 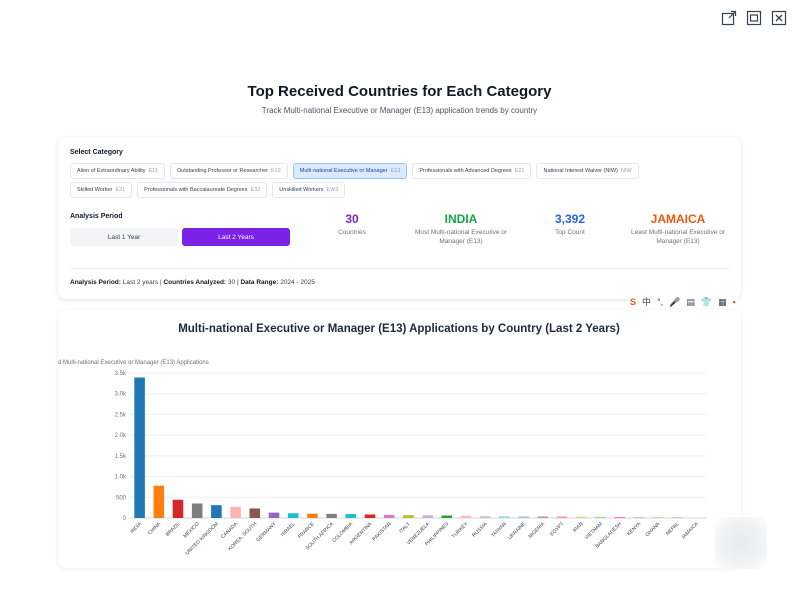 I want to click on last-2-years-button: Last 2 Years, so click(x=236, y=237).